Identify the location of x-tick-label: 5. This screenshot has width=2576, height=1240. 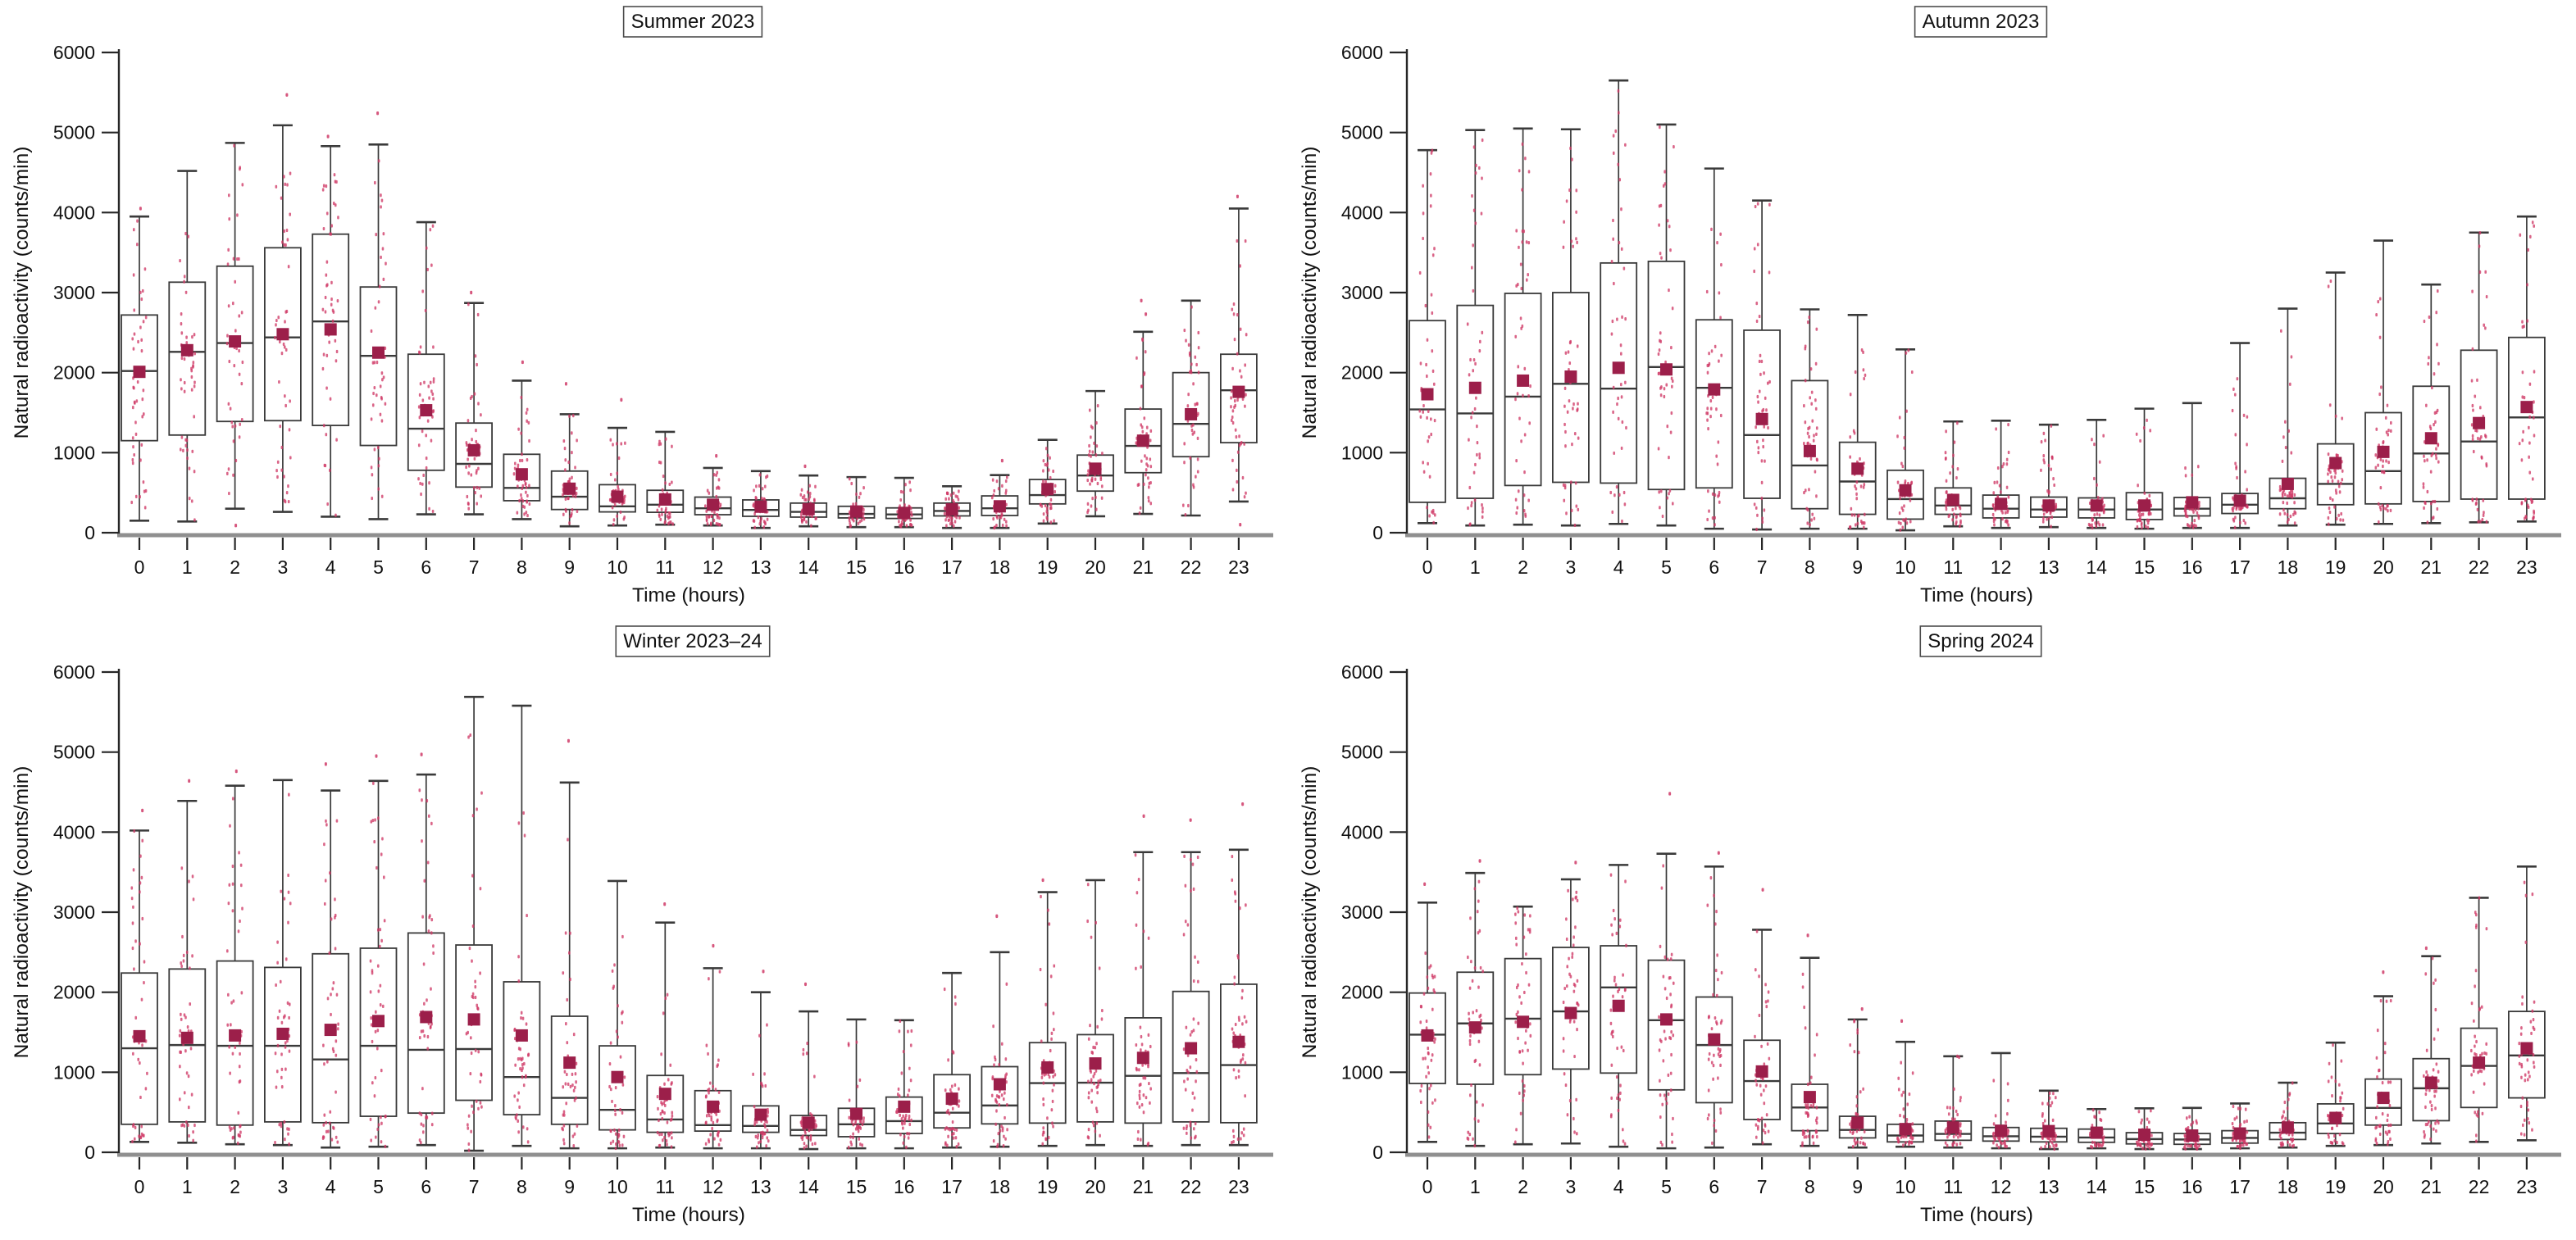
(1666, 1186).